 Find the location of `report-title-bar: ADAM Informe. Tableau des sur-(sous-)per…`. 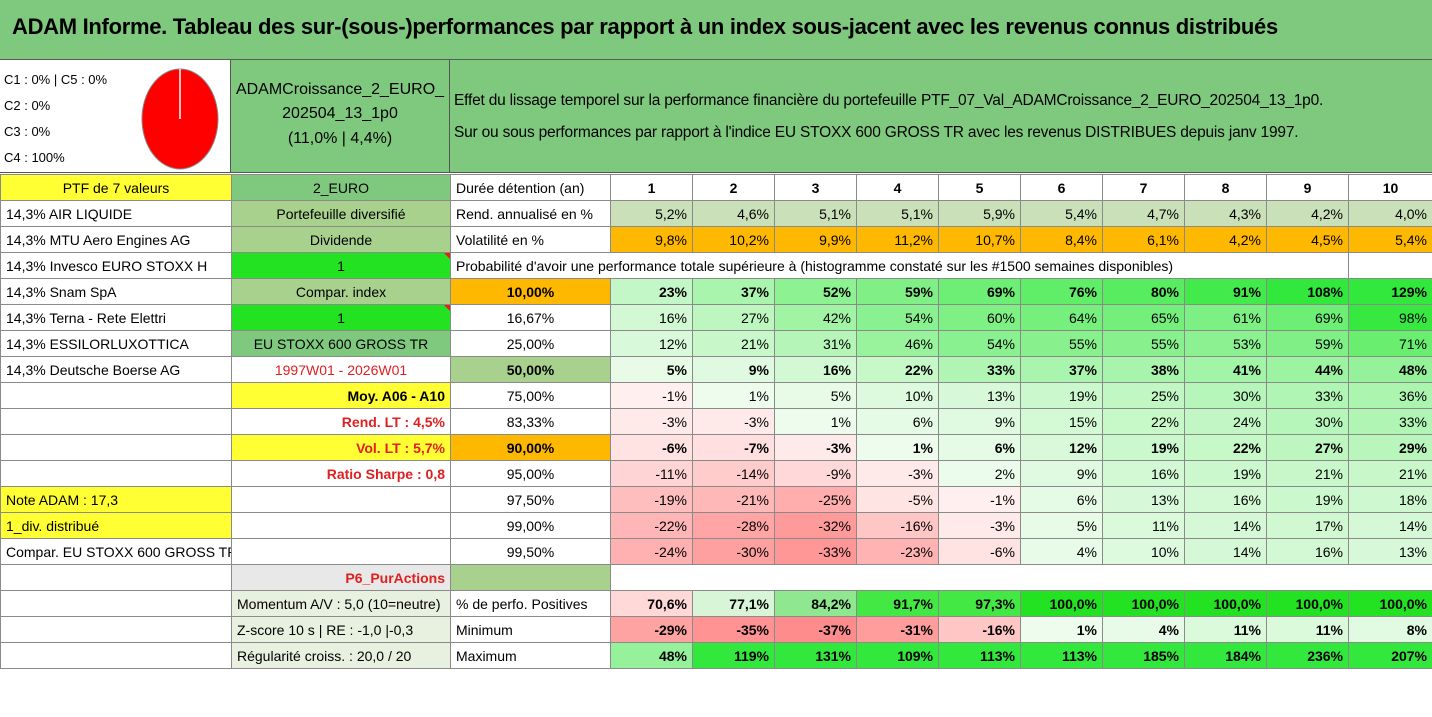

report-title-bar: ADAM Informe. Tableau des sur-(sous-)per… is located at coordinates (716, 30).